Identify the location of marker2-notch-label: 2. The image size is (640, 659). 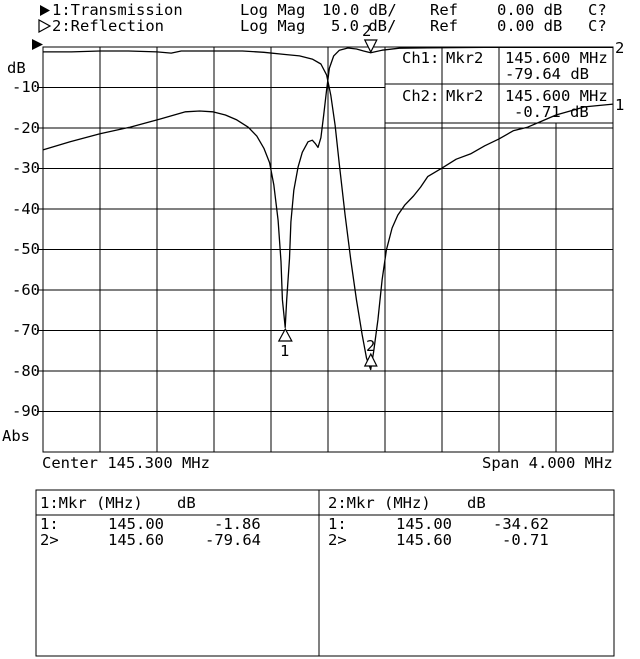
(371, 346).